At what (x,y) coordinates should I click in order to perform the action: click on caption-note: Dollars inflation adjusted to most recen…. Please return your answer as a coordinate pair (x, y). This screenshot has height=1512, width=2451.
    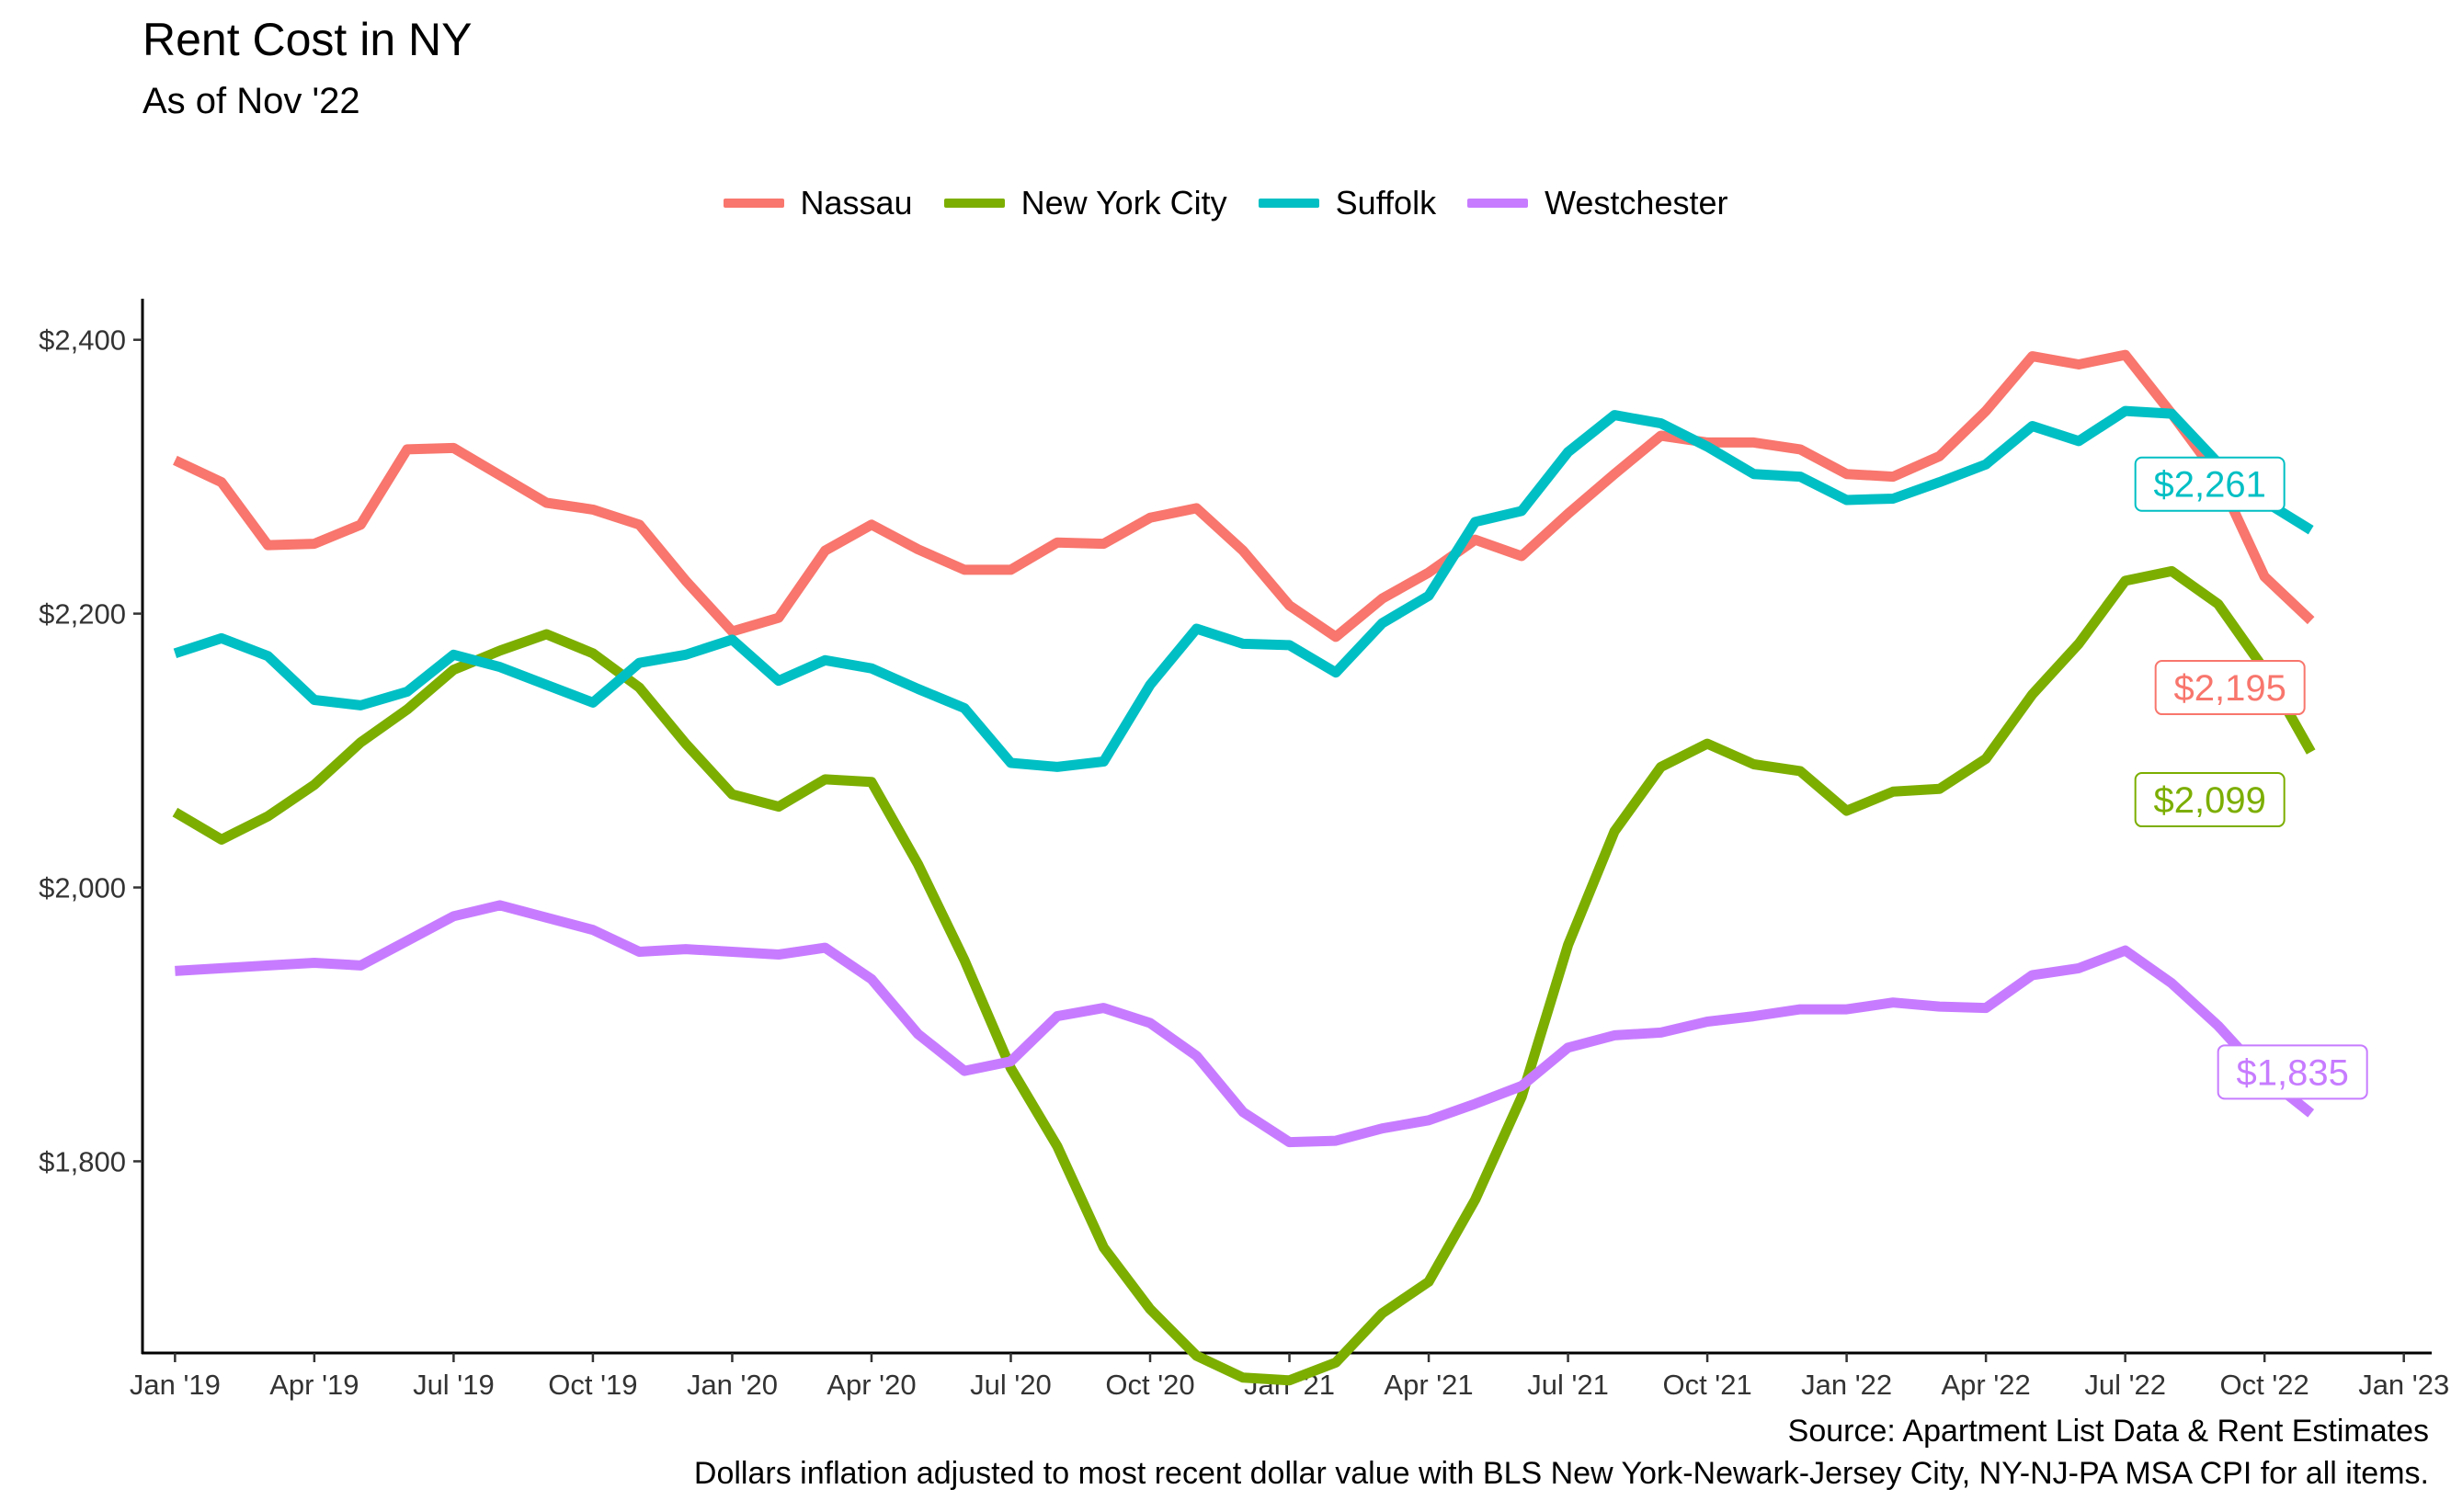
    Looking at the image, I should click on (1561, 1474).